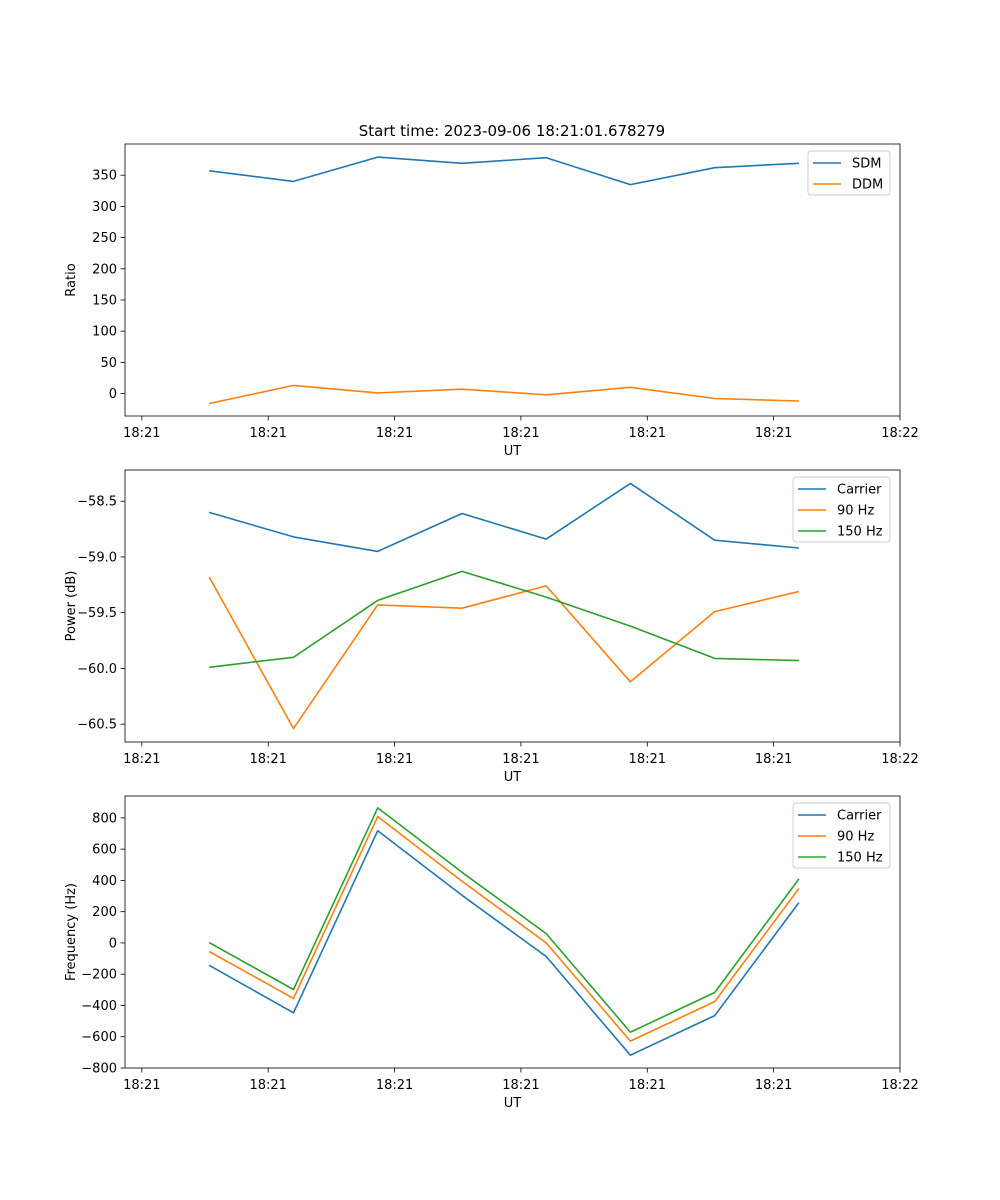 The height and width of the screenshot is (1200, 1000). I want to click on y-tick-label: −200, so click(99, 975).